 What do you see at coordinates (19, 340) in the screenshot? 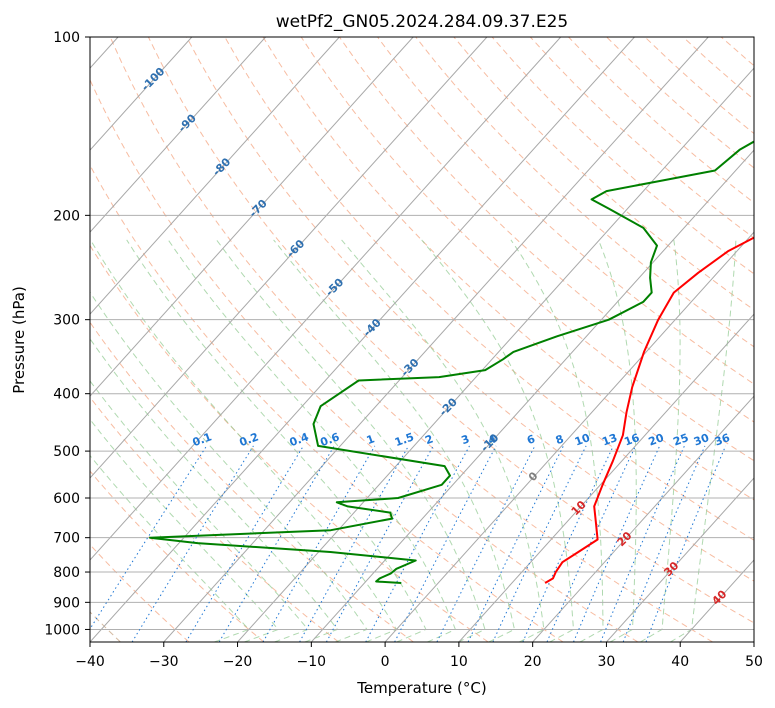
I see `y-axis-label: Pressure (hPa)` at bounding box center [19, 340].